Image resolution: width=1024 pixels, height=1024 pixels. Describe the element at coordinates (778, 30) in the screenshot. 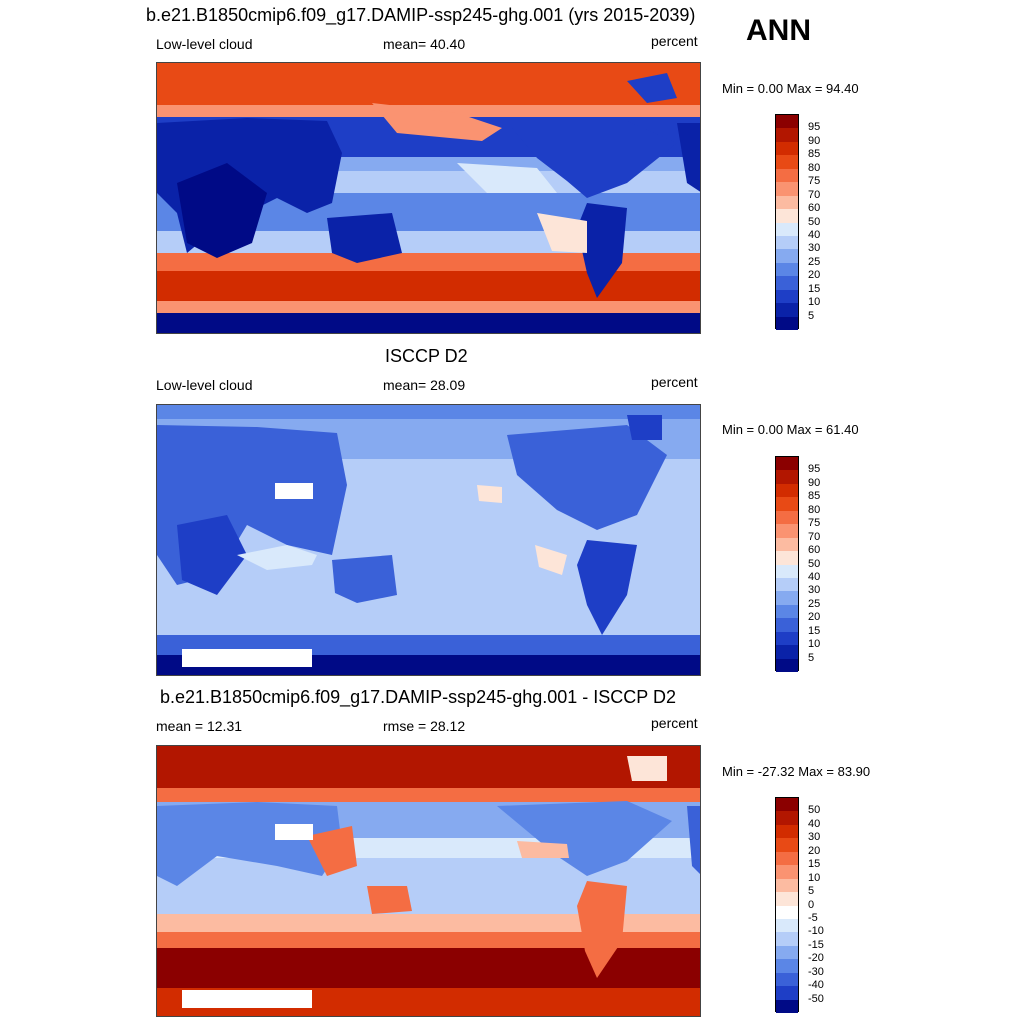

I see `season-label: ANN` at that location.